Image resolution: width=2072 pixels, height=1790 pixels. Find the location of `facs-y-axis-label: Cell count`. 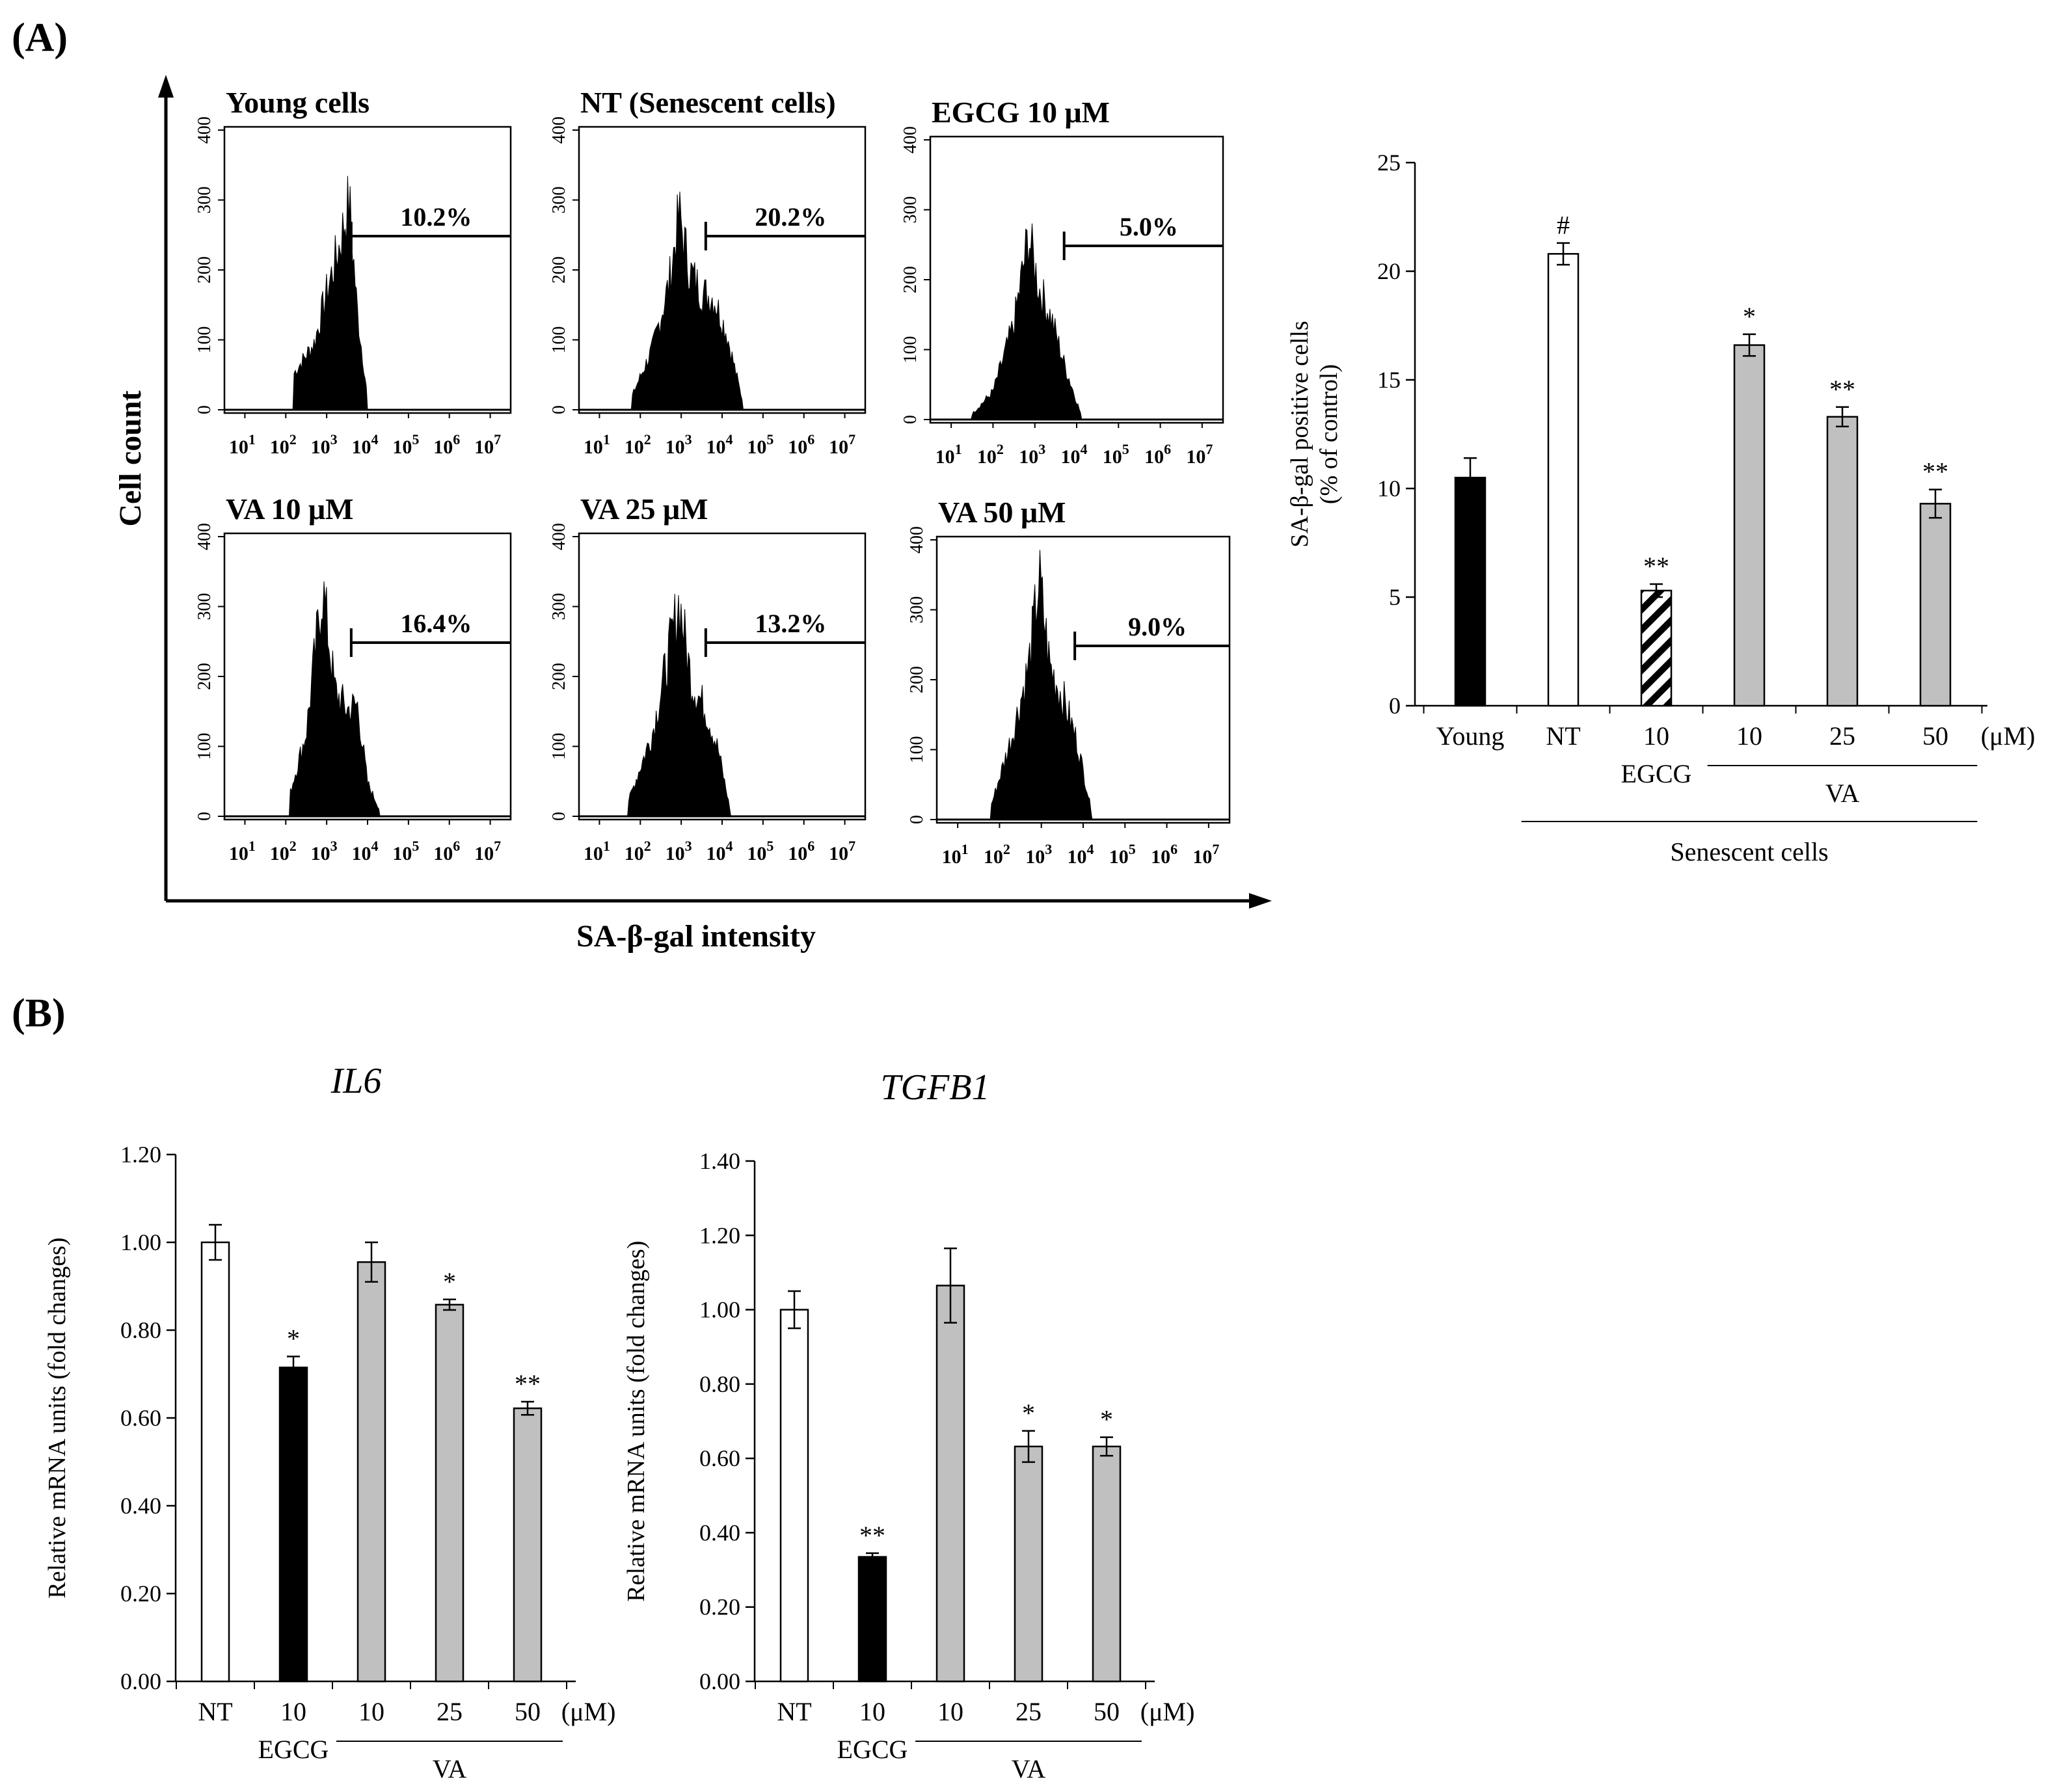

facs-y-axis-label: Cell count is located at coordinates (130, 458).